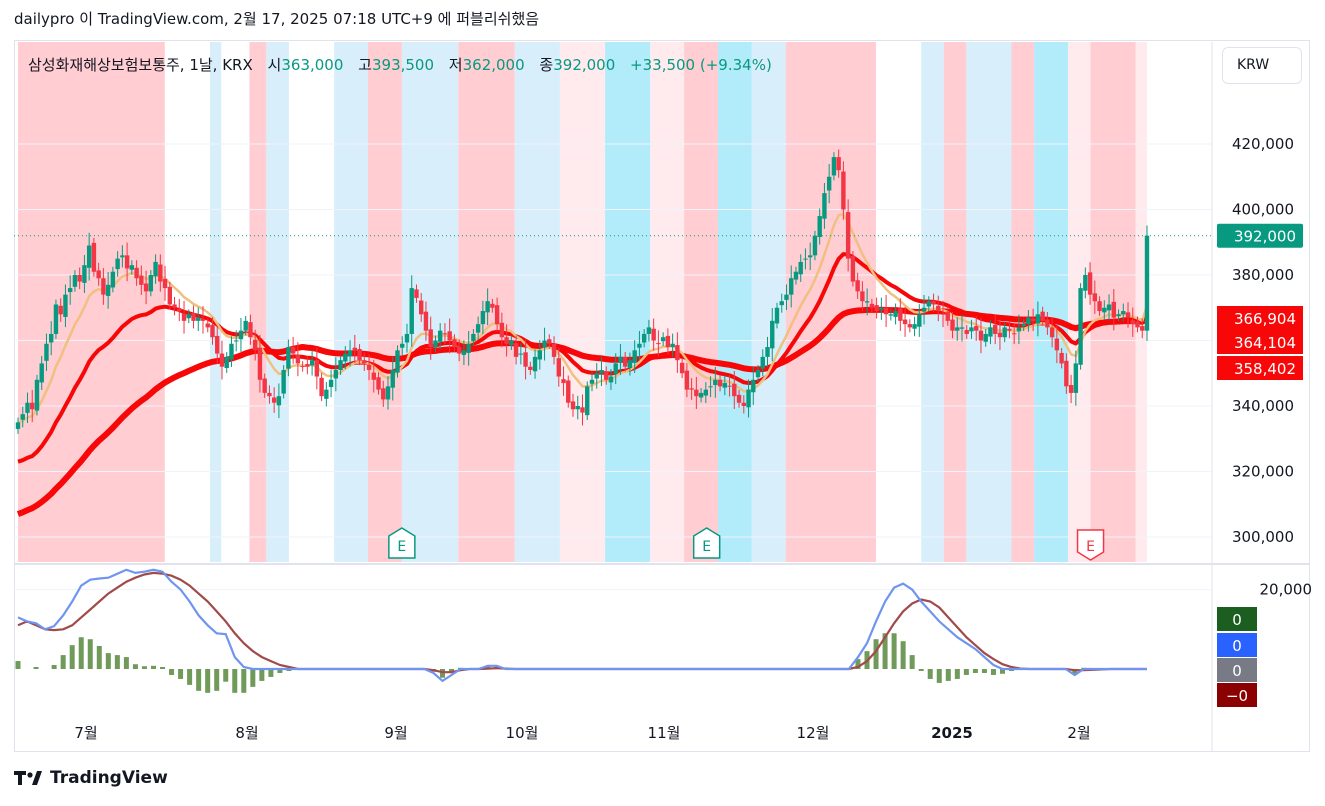 The width and height of the screenshot is (1325, 806). What do you see at coordinates (1263, 406) in the screenshot?
I see `price-tick-label: 340,000` at bounding box center [1263, 406].